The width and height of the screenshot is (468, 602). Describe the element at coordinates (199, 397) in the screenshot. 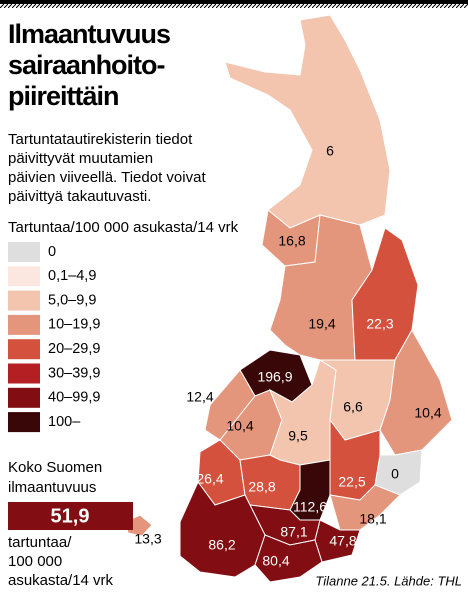

I see `region-label: 12,4` at that location.